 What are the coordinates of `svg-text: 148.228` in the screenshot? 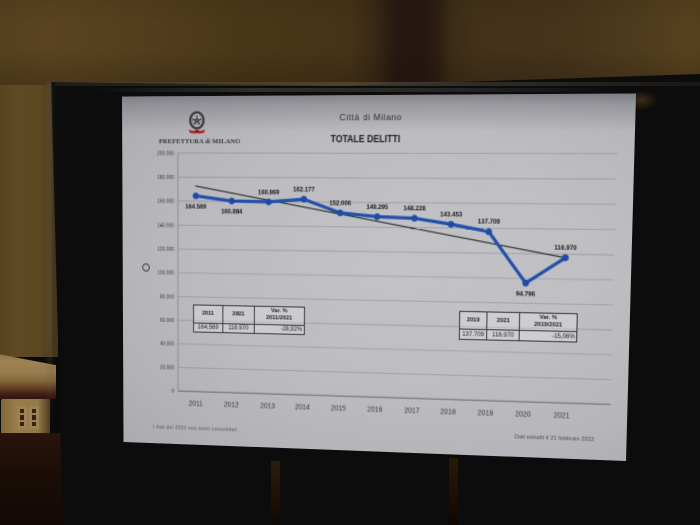 It's located at (415, 209).